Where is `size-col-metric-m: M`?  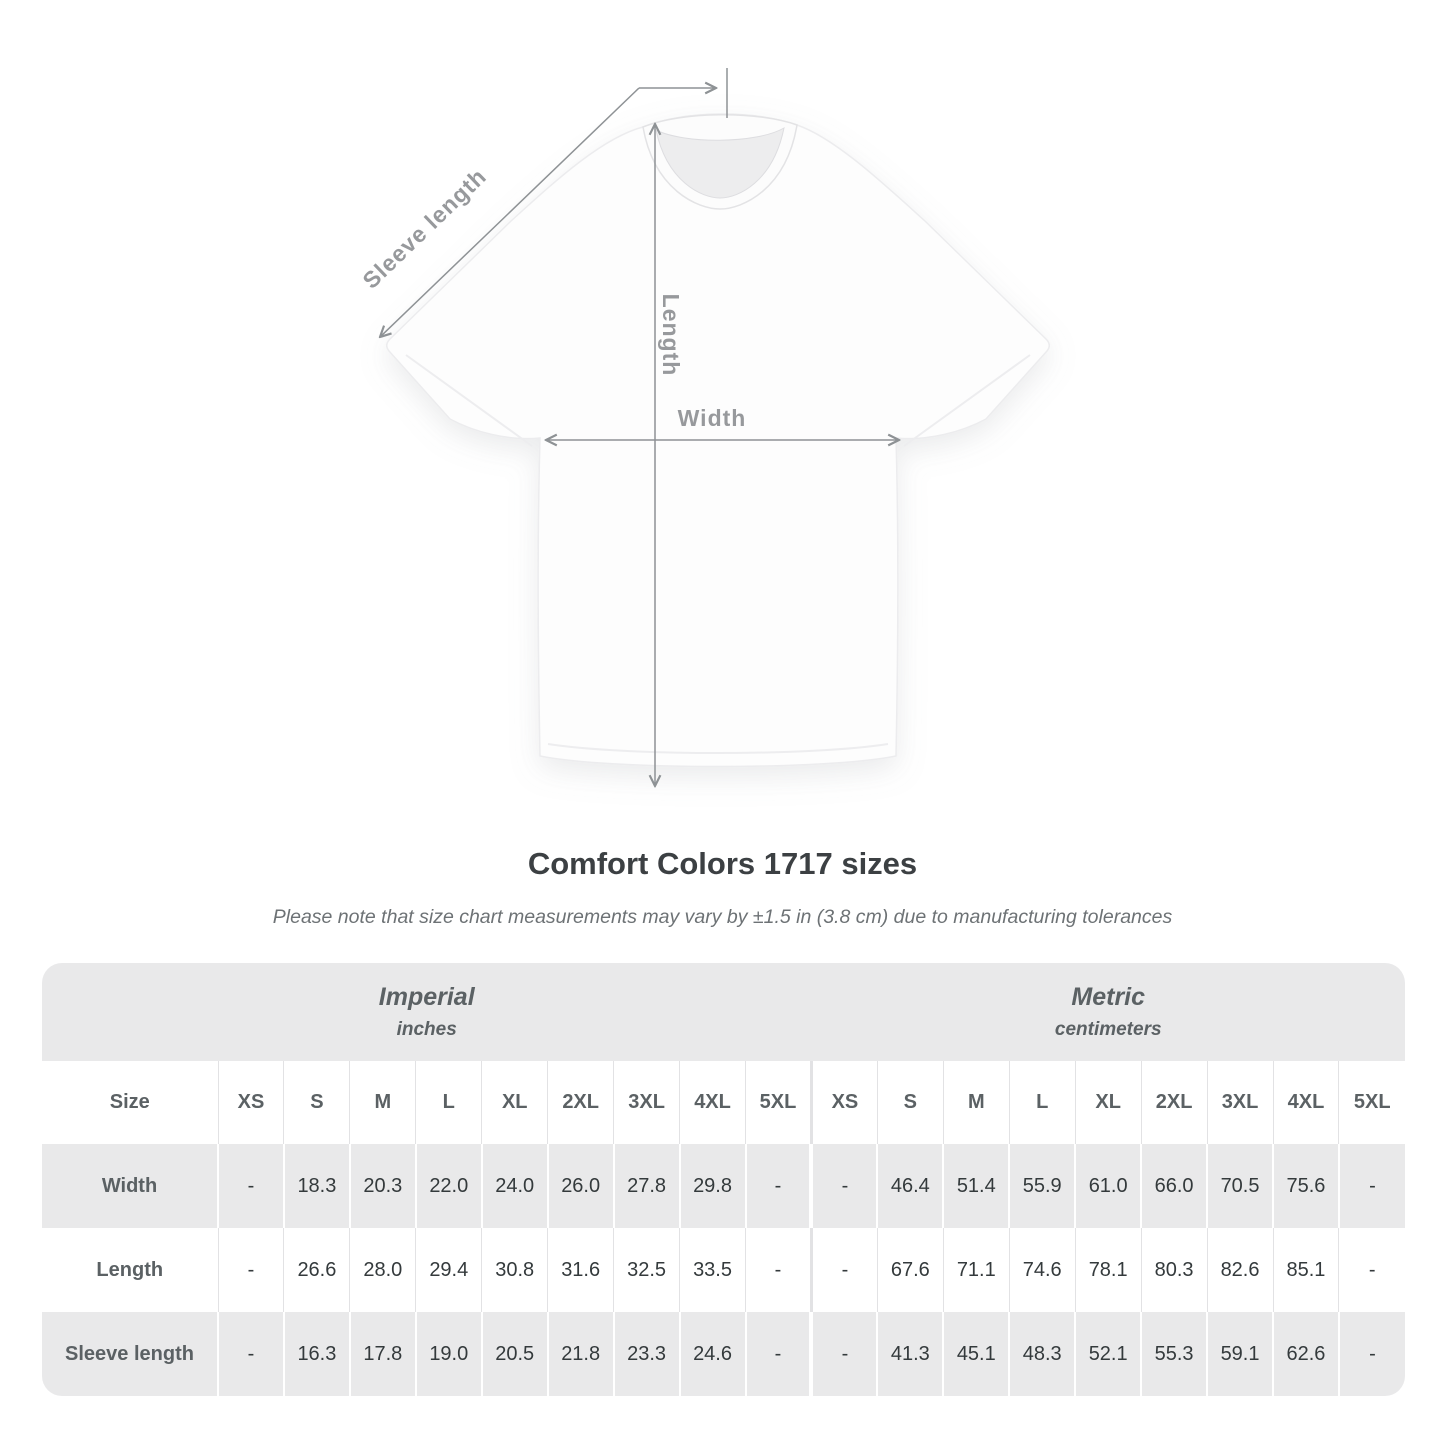 size-col-metric-m: M is located at coordinates (976, 1102).